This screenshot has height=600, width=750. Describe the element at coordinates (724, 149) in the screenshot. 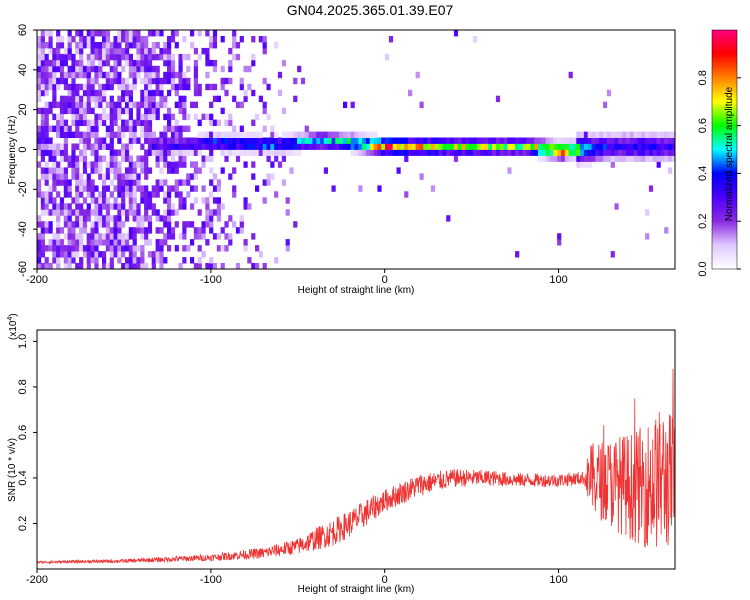

I see `colorbar-gradient` at that location.